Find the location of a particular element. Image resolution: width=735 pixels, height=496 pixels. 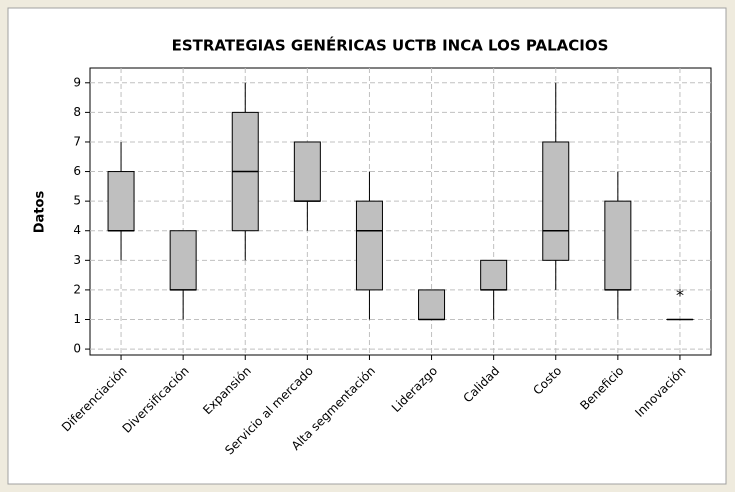

y-tick-label: 1 is located at coordinates (77, 319).